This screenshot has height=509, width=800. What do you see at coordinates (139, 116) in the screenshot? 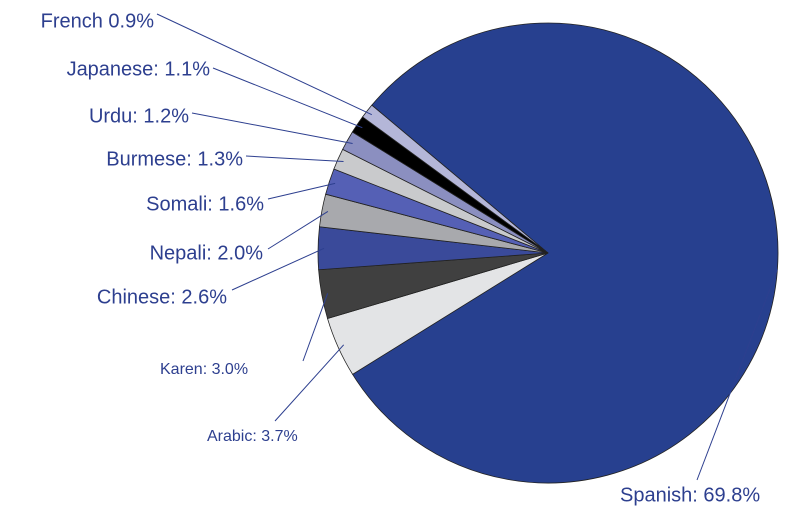
I see `slice-label: Urdu: 1.2%` at bounding box center [139, 116].